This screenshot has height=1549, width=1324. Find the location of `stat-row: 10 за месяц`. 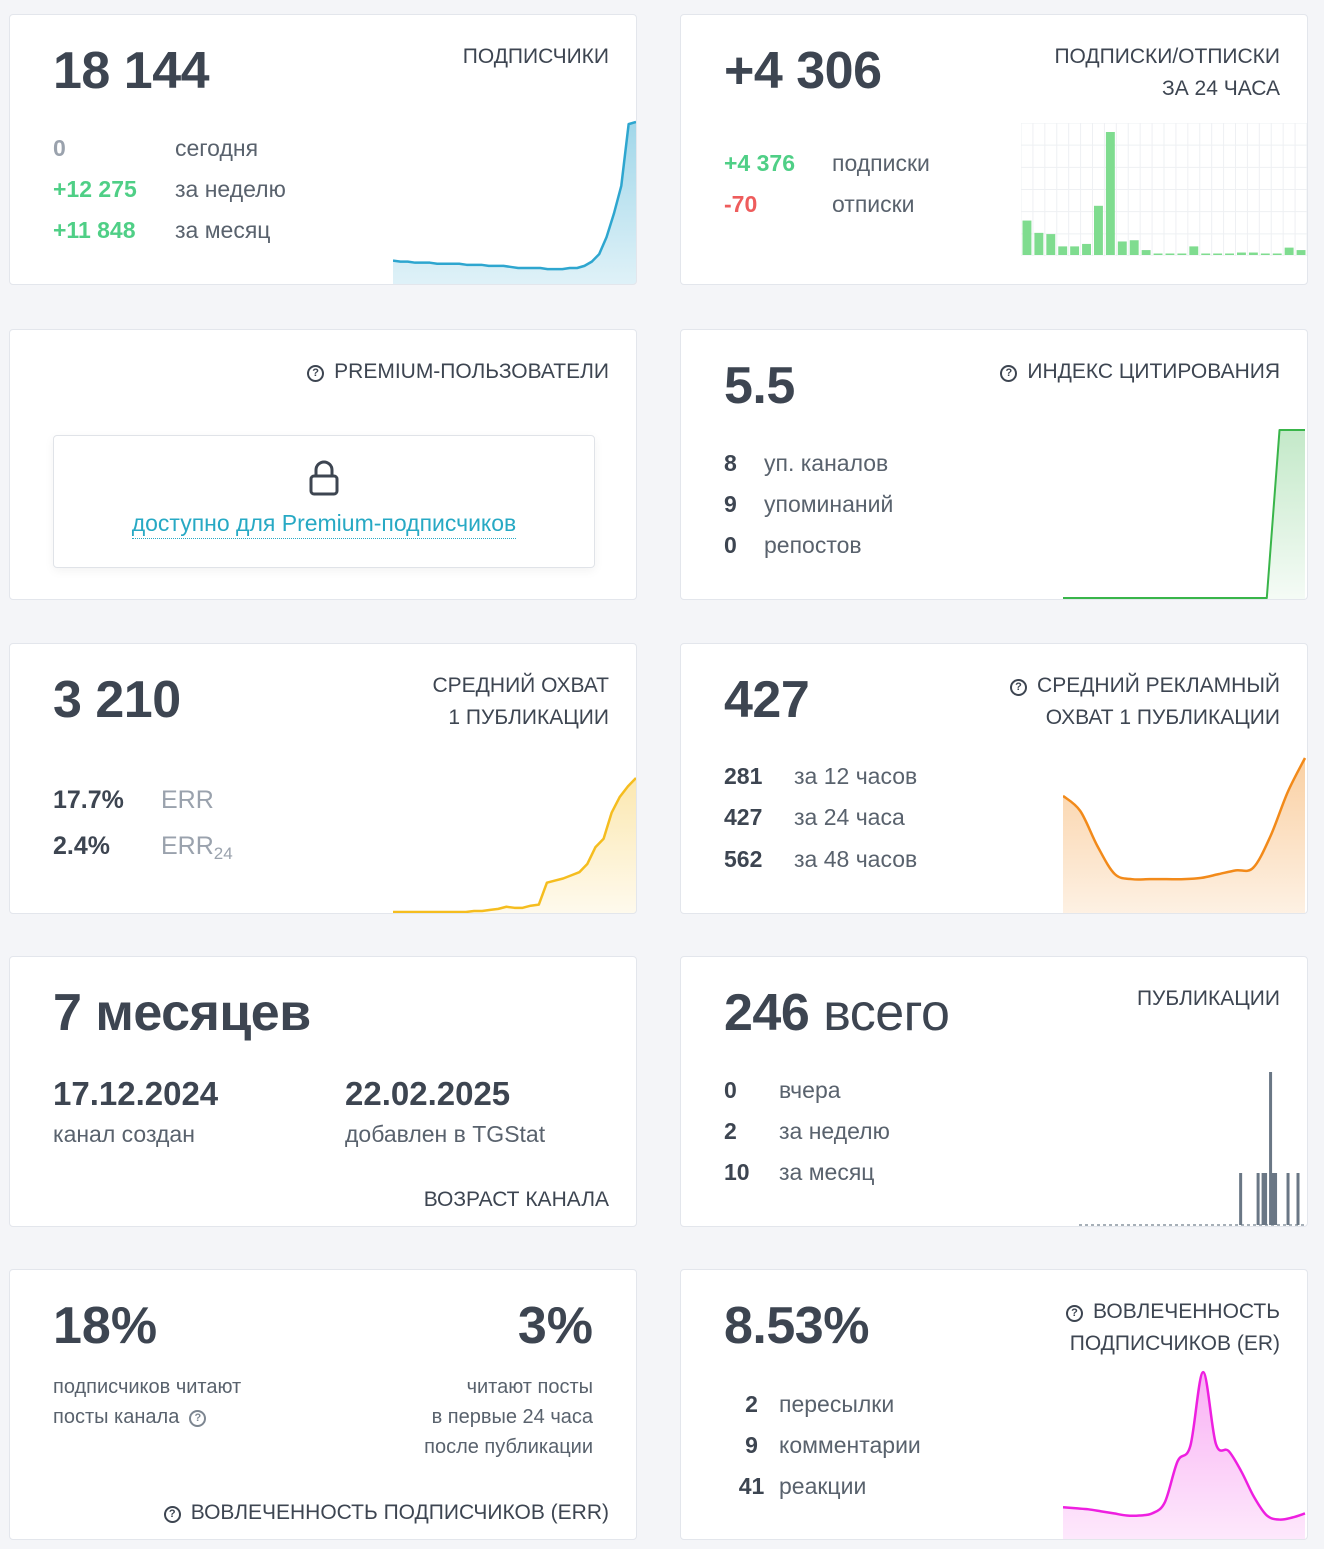

stat-row: 10 за месяц is located at coordinates (799, 1172).